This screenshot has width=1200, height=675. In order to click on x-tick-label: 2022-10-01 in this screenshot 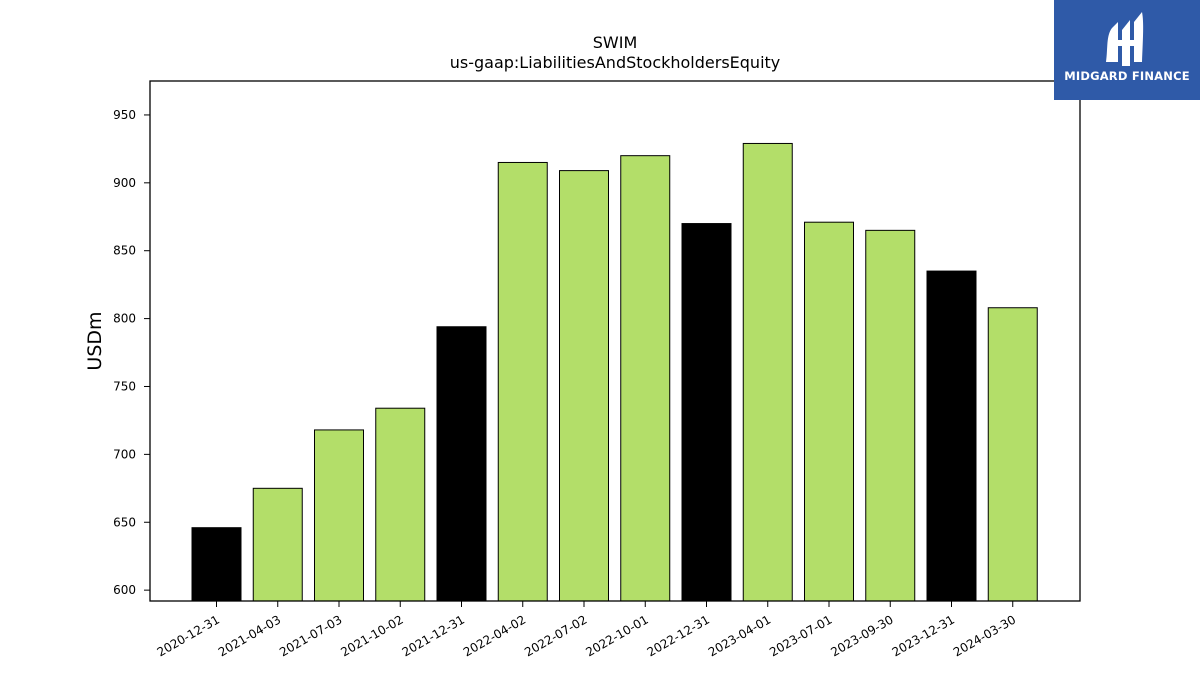, I will do `click(616, 635)`.